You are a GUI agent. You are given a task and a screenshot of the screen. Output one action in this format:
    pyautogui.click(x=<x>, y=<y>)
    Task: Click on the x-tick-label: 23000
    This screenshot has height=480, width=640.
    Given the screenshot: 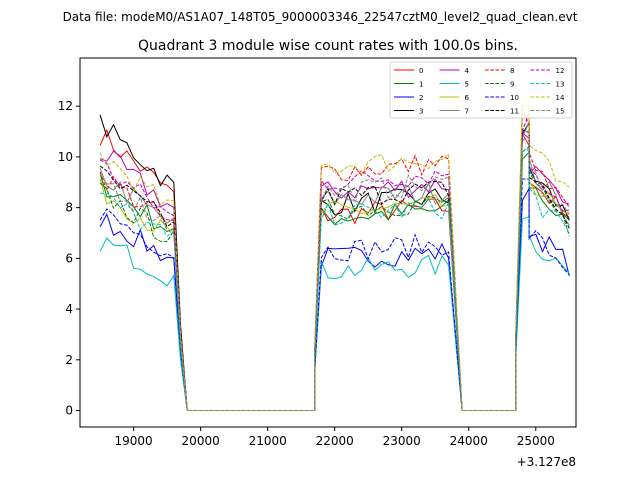 What is the action you would take?
    pyautogui.click(x=402, y=441)
    